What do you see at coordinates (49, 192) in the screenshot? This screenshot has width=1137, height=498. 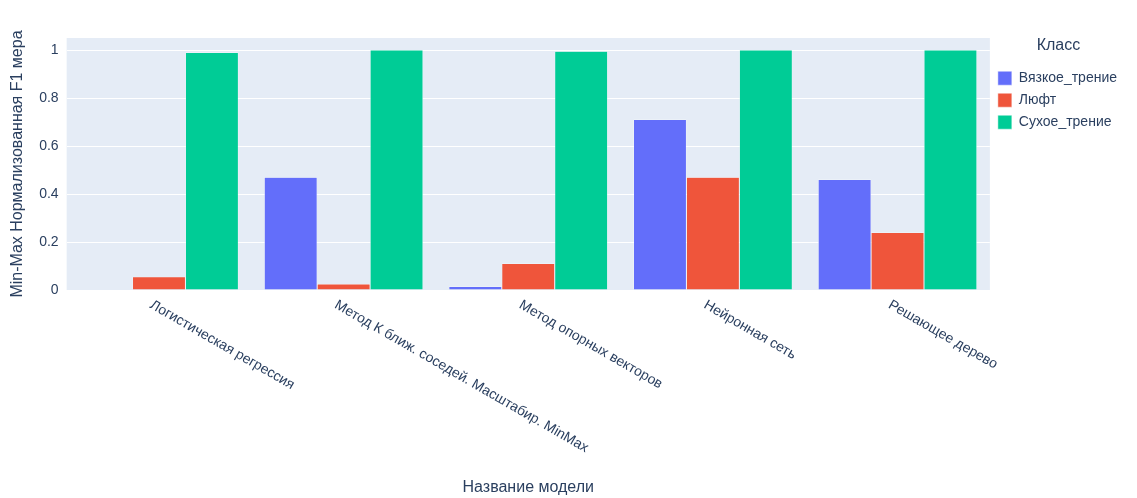 I see `y-tick-label: 0.4` at bounding box center [49, 192].